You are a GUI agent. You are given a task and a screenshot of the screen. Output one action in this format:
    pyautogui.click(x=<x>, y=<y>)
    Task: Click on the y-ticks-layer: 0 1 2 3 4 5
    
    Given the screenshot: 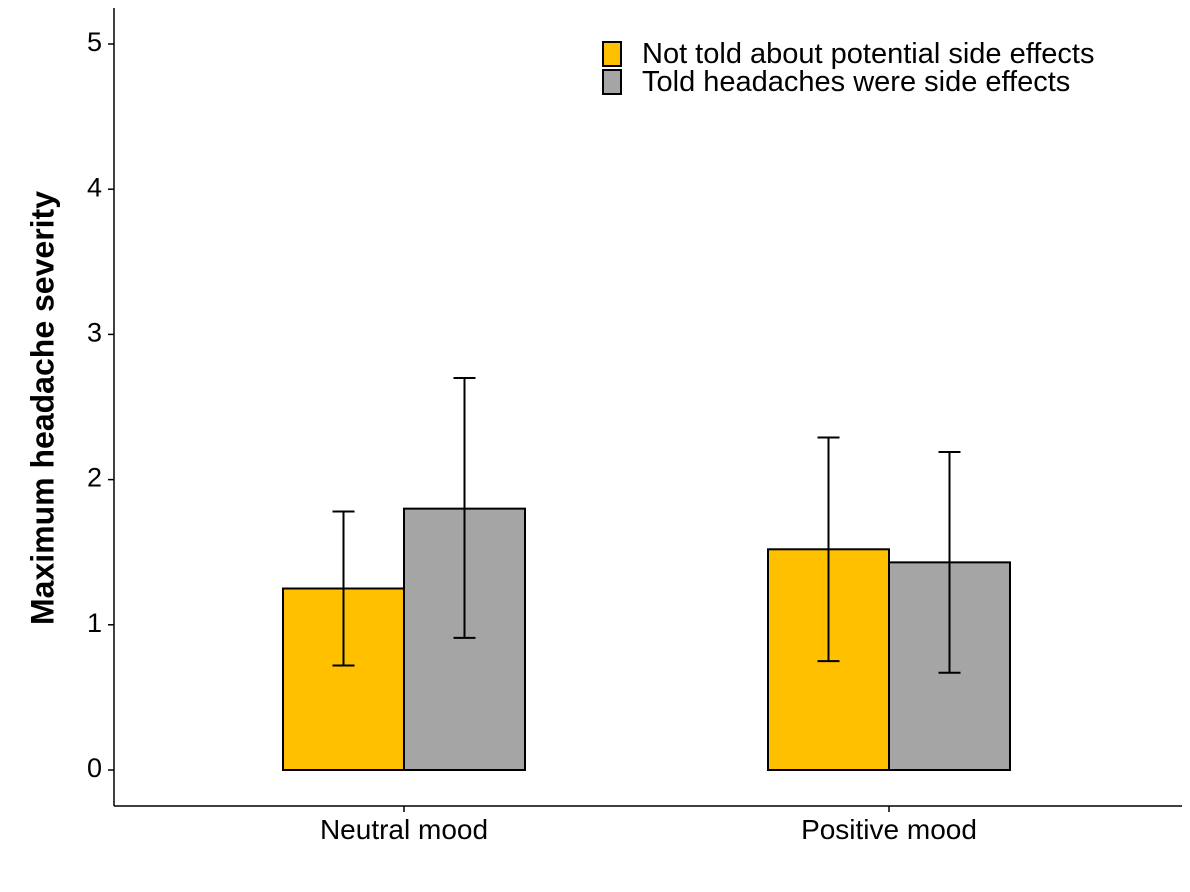 What is the action you would take?
    pyautogui.click(x=100, y=405)
    